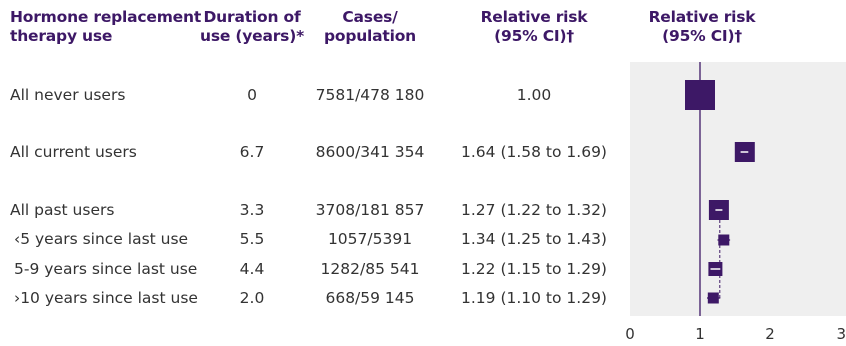 This screenshot has width=846, height=346. Describe the element at coordinates (101, 239) in the screenshot. I see `row-label: ‹5 years since last use` at that location.